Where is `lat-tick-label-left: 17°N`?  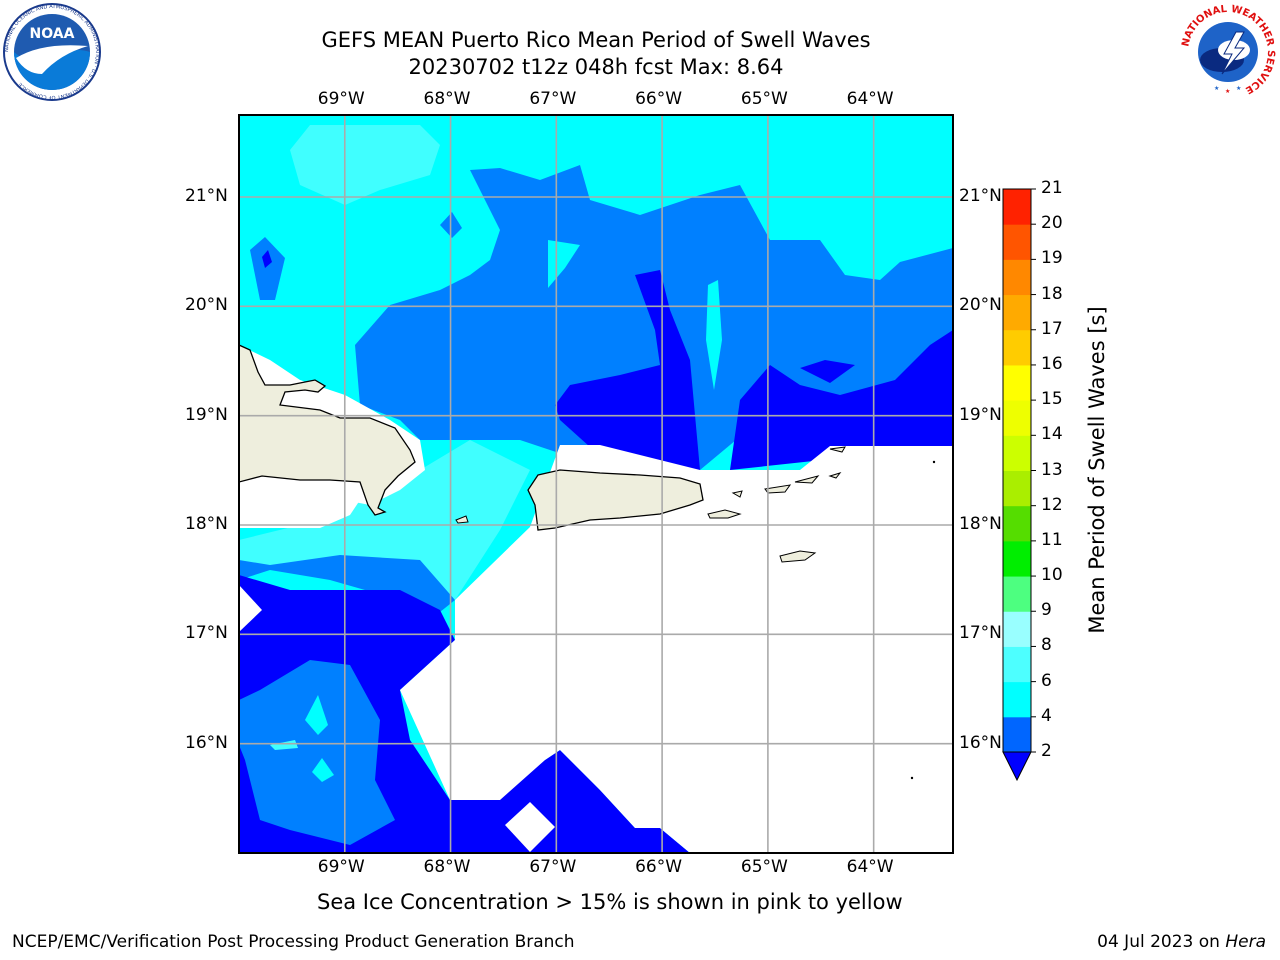 lat-tick-label-left: 17°N is located at coordinates (206, 633).